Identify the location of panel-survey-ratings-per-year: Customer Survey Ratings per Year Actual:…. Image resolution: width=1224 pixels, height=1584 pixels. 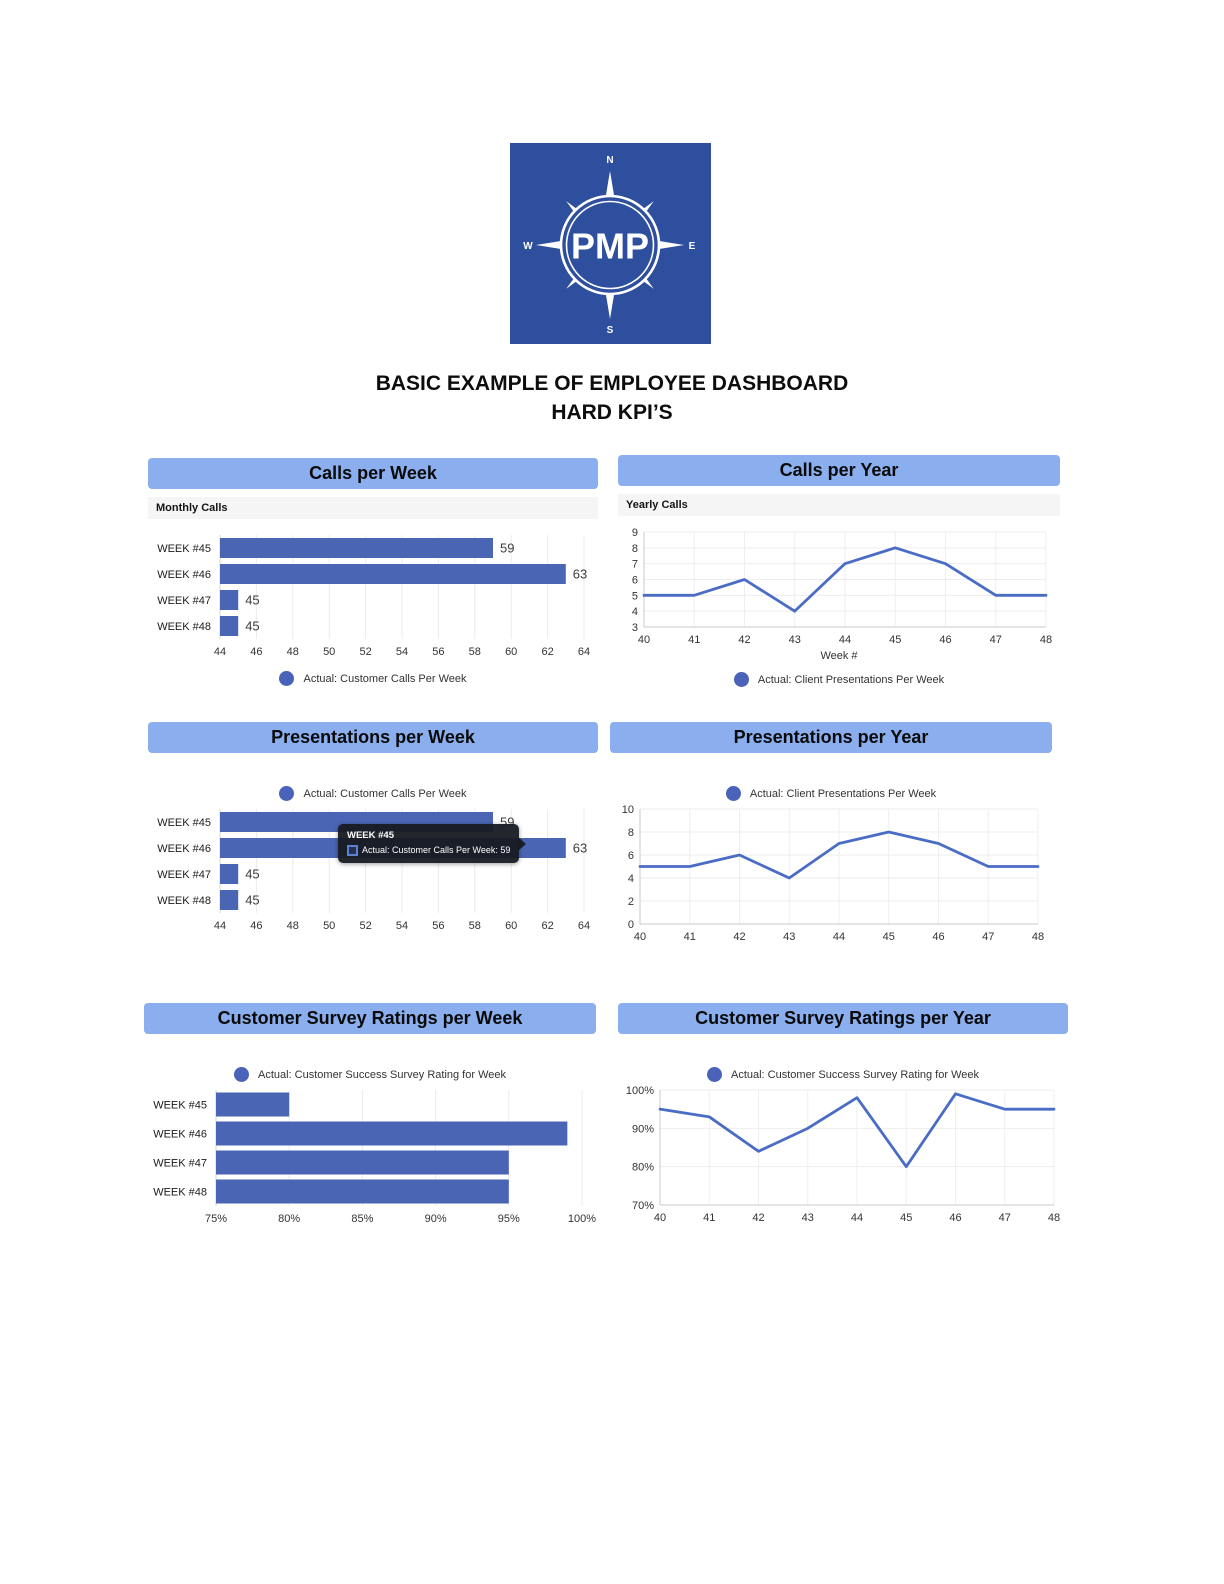
(843, 1115).